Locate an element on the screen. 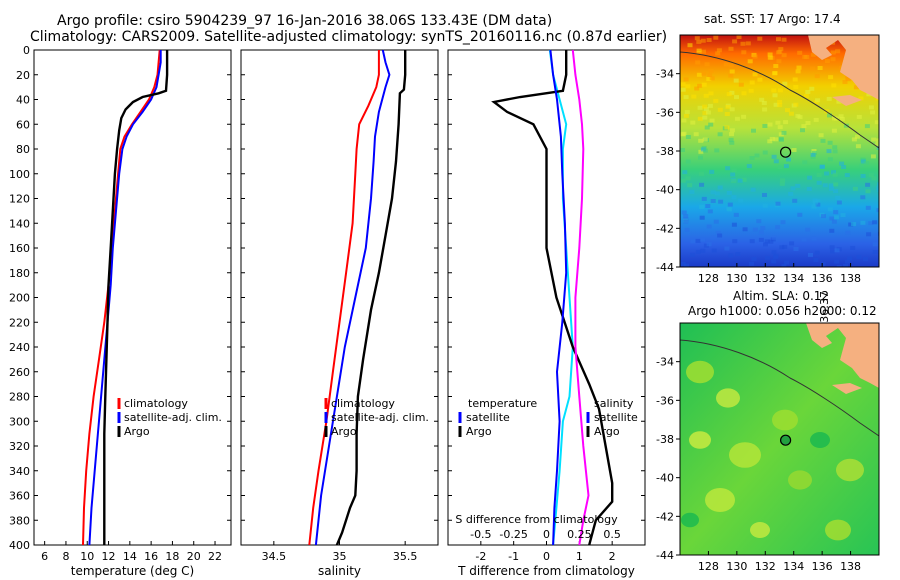 This screenshot has height=580, width=900. sla_map-lon-label: 128 is located at coordinates (708, 566).